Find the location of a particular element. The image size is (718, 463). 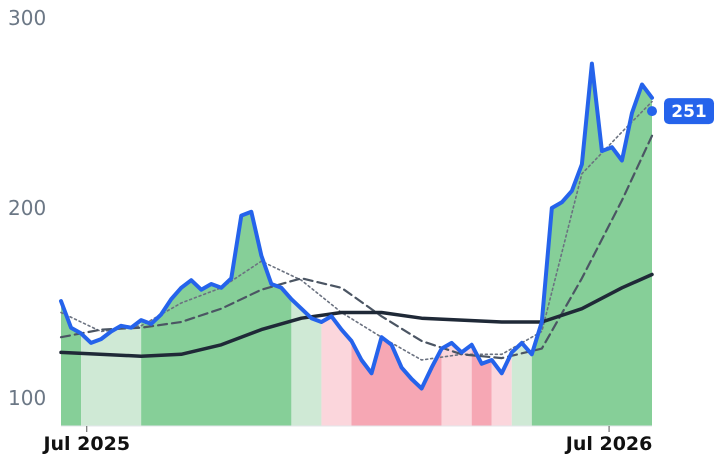

y-tick-label-300: 300 is located at coordinates (27, 18).